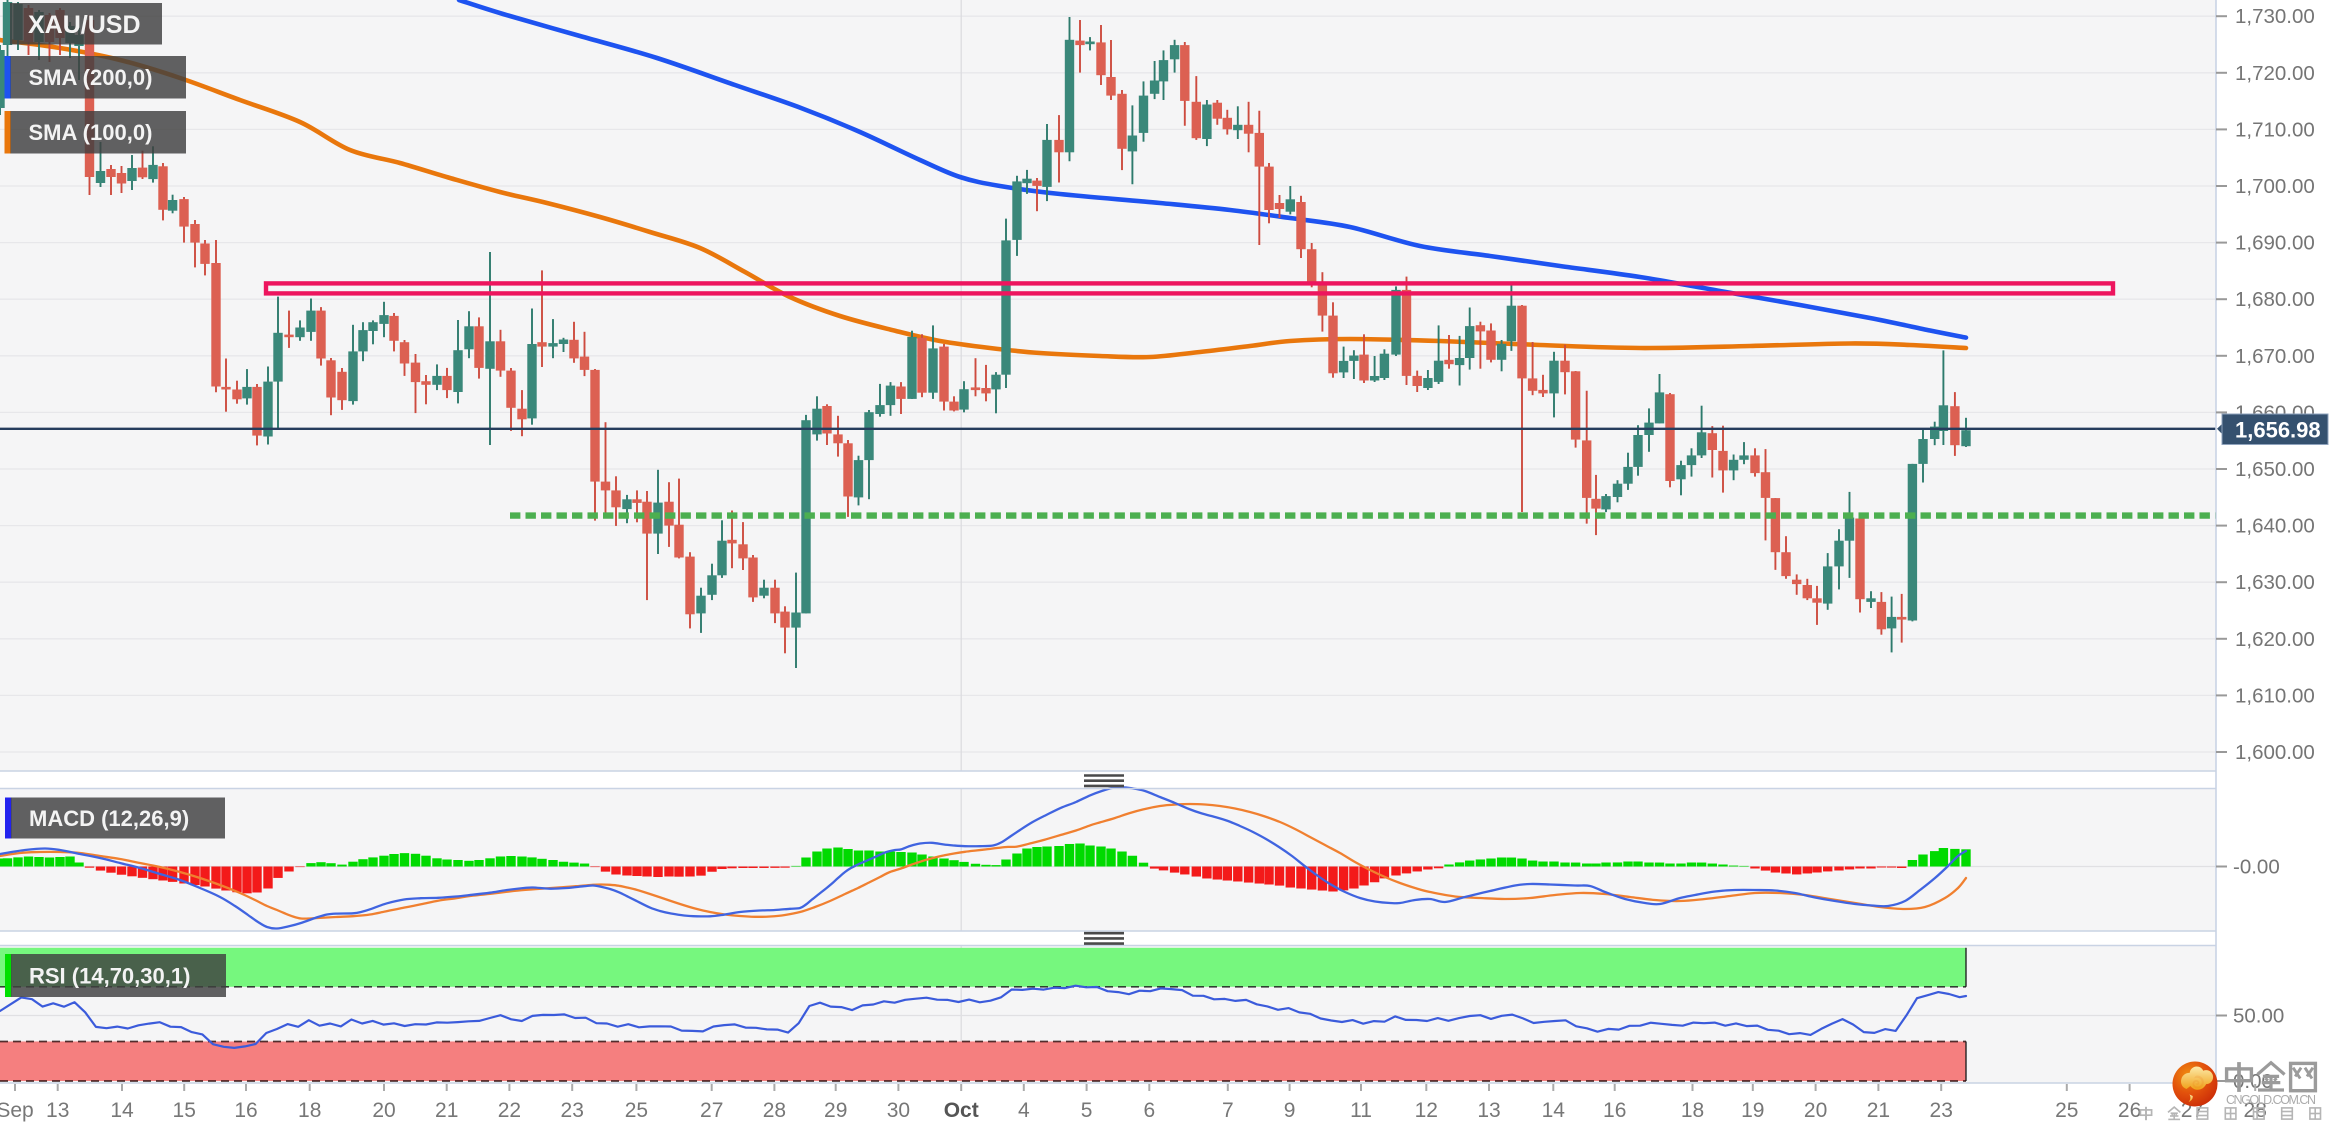 The width and height of the screenshot is (2331, 1128). I want to click on svg-text: SMA (100,0), so click(91, 132).